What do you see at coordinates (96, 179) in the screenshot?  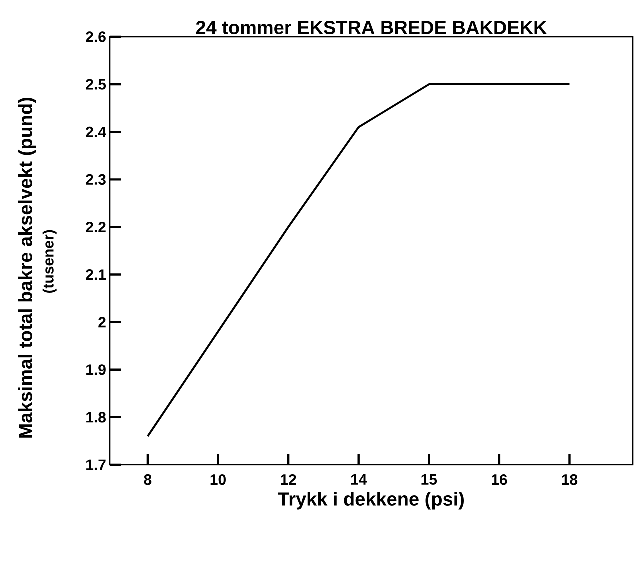 I see `y-tick-label: 2.3` at bounding box center [96, 179].